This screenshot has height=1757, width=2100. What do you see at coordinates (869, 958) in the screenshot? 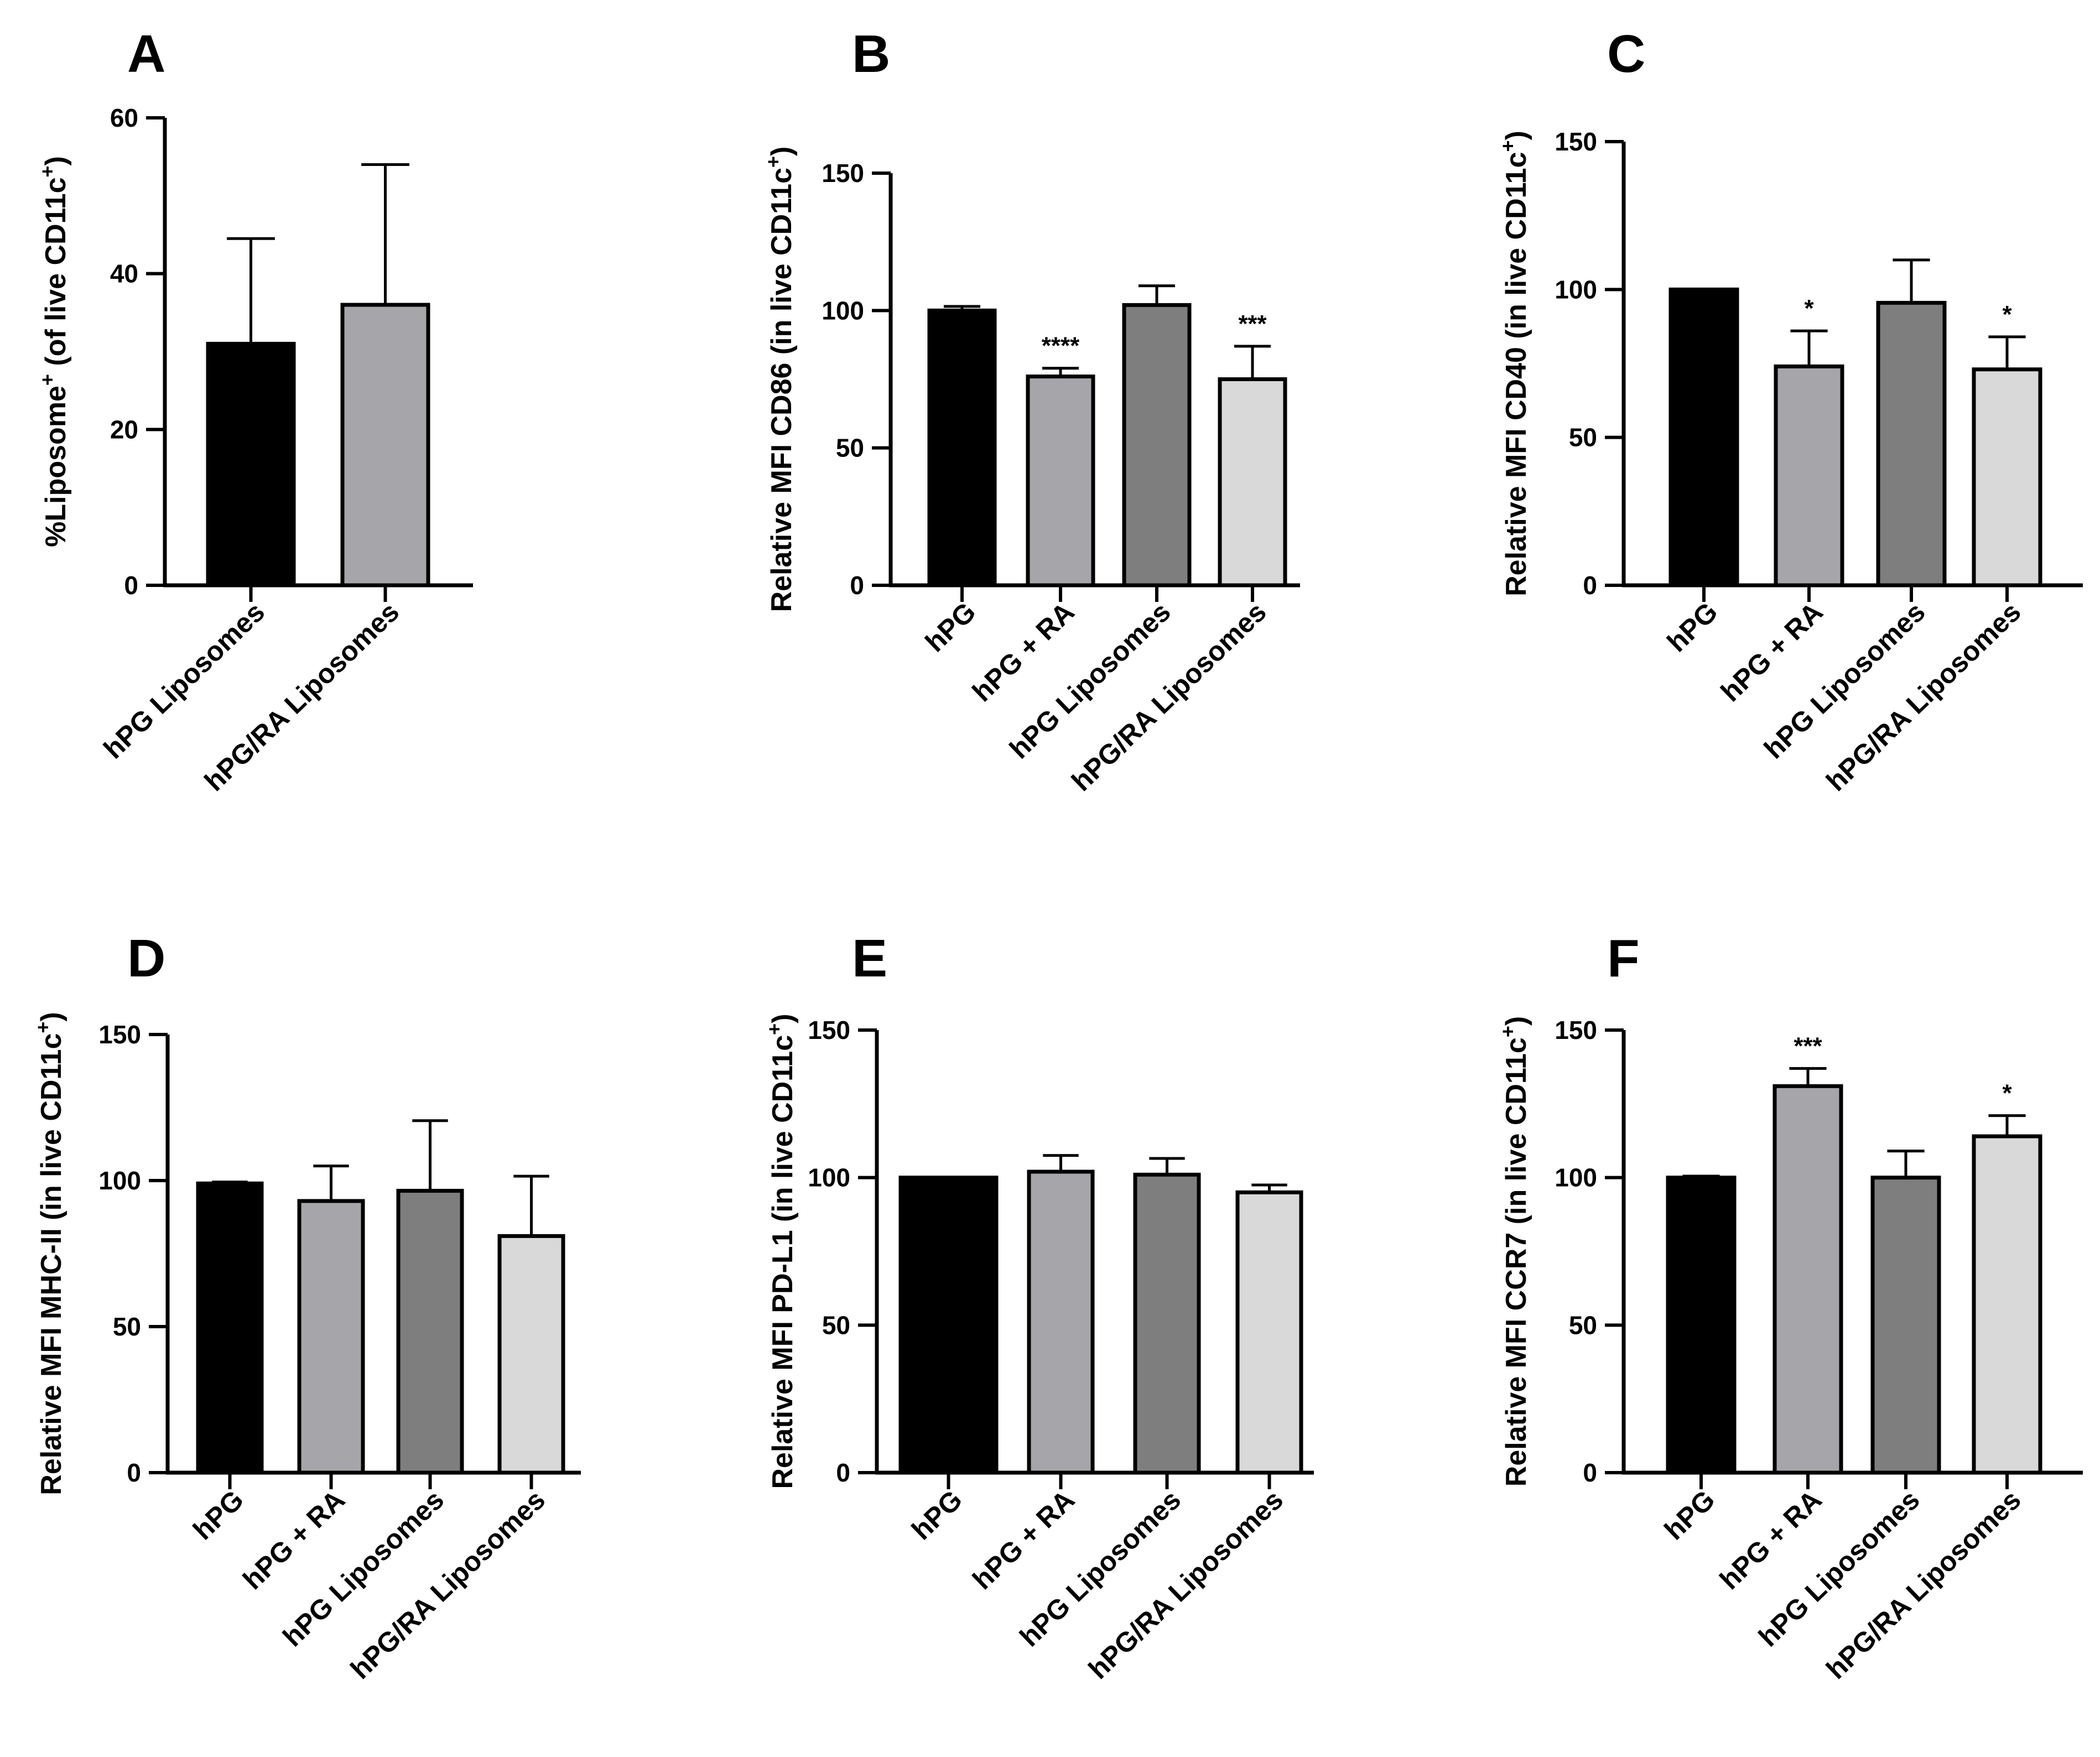
I see `panel-letter-e: E` at bounding box center [869, 958].